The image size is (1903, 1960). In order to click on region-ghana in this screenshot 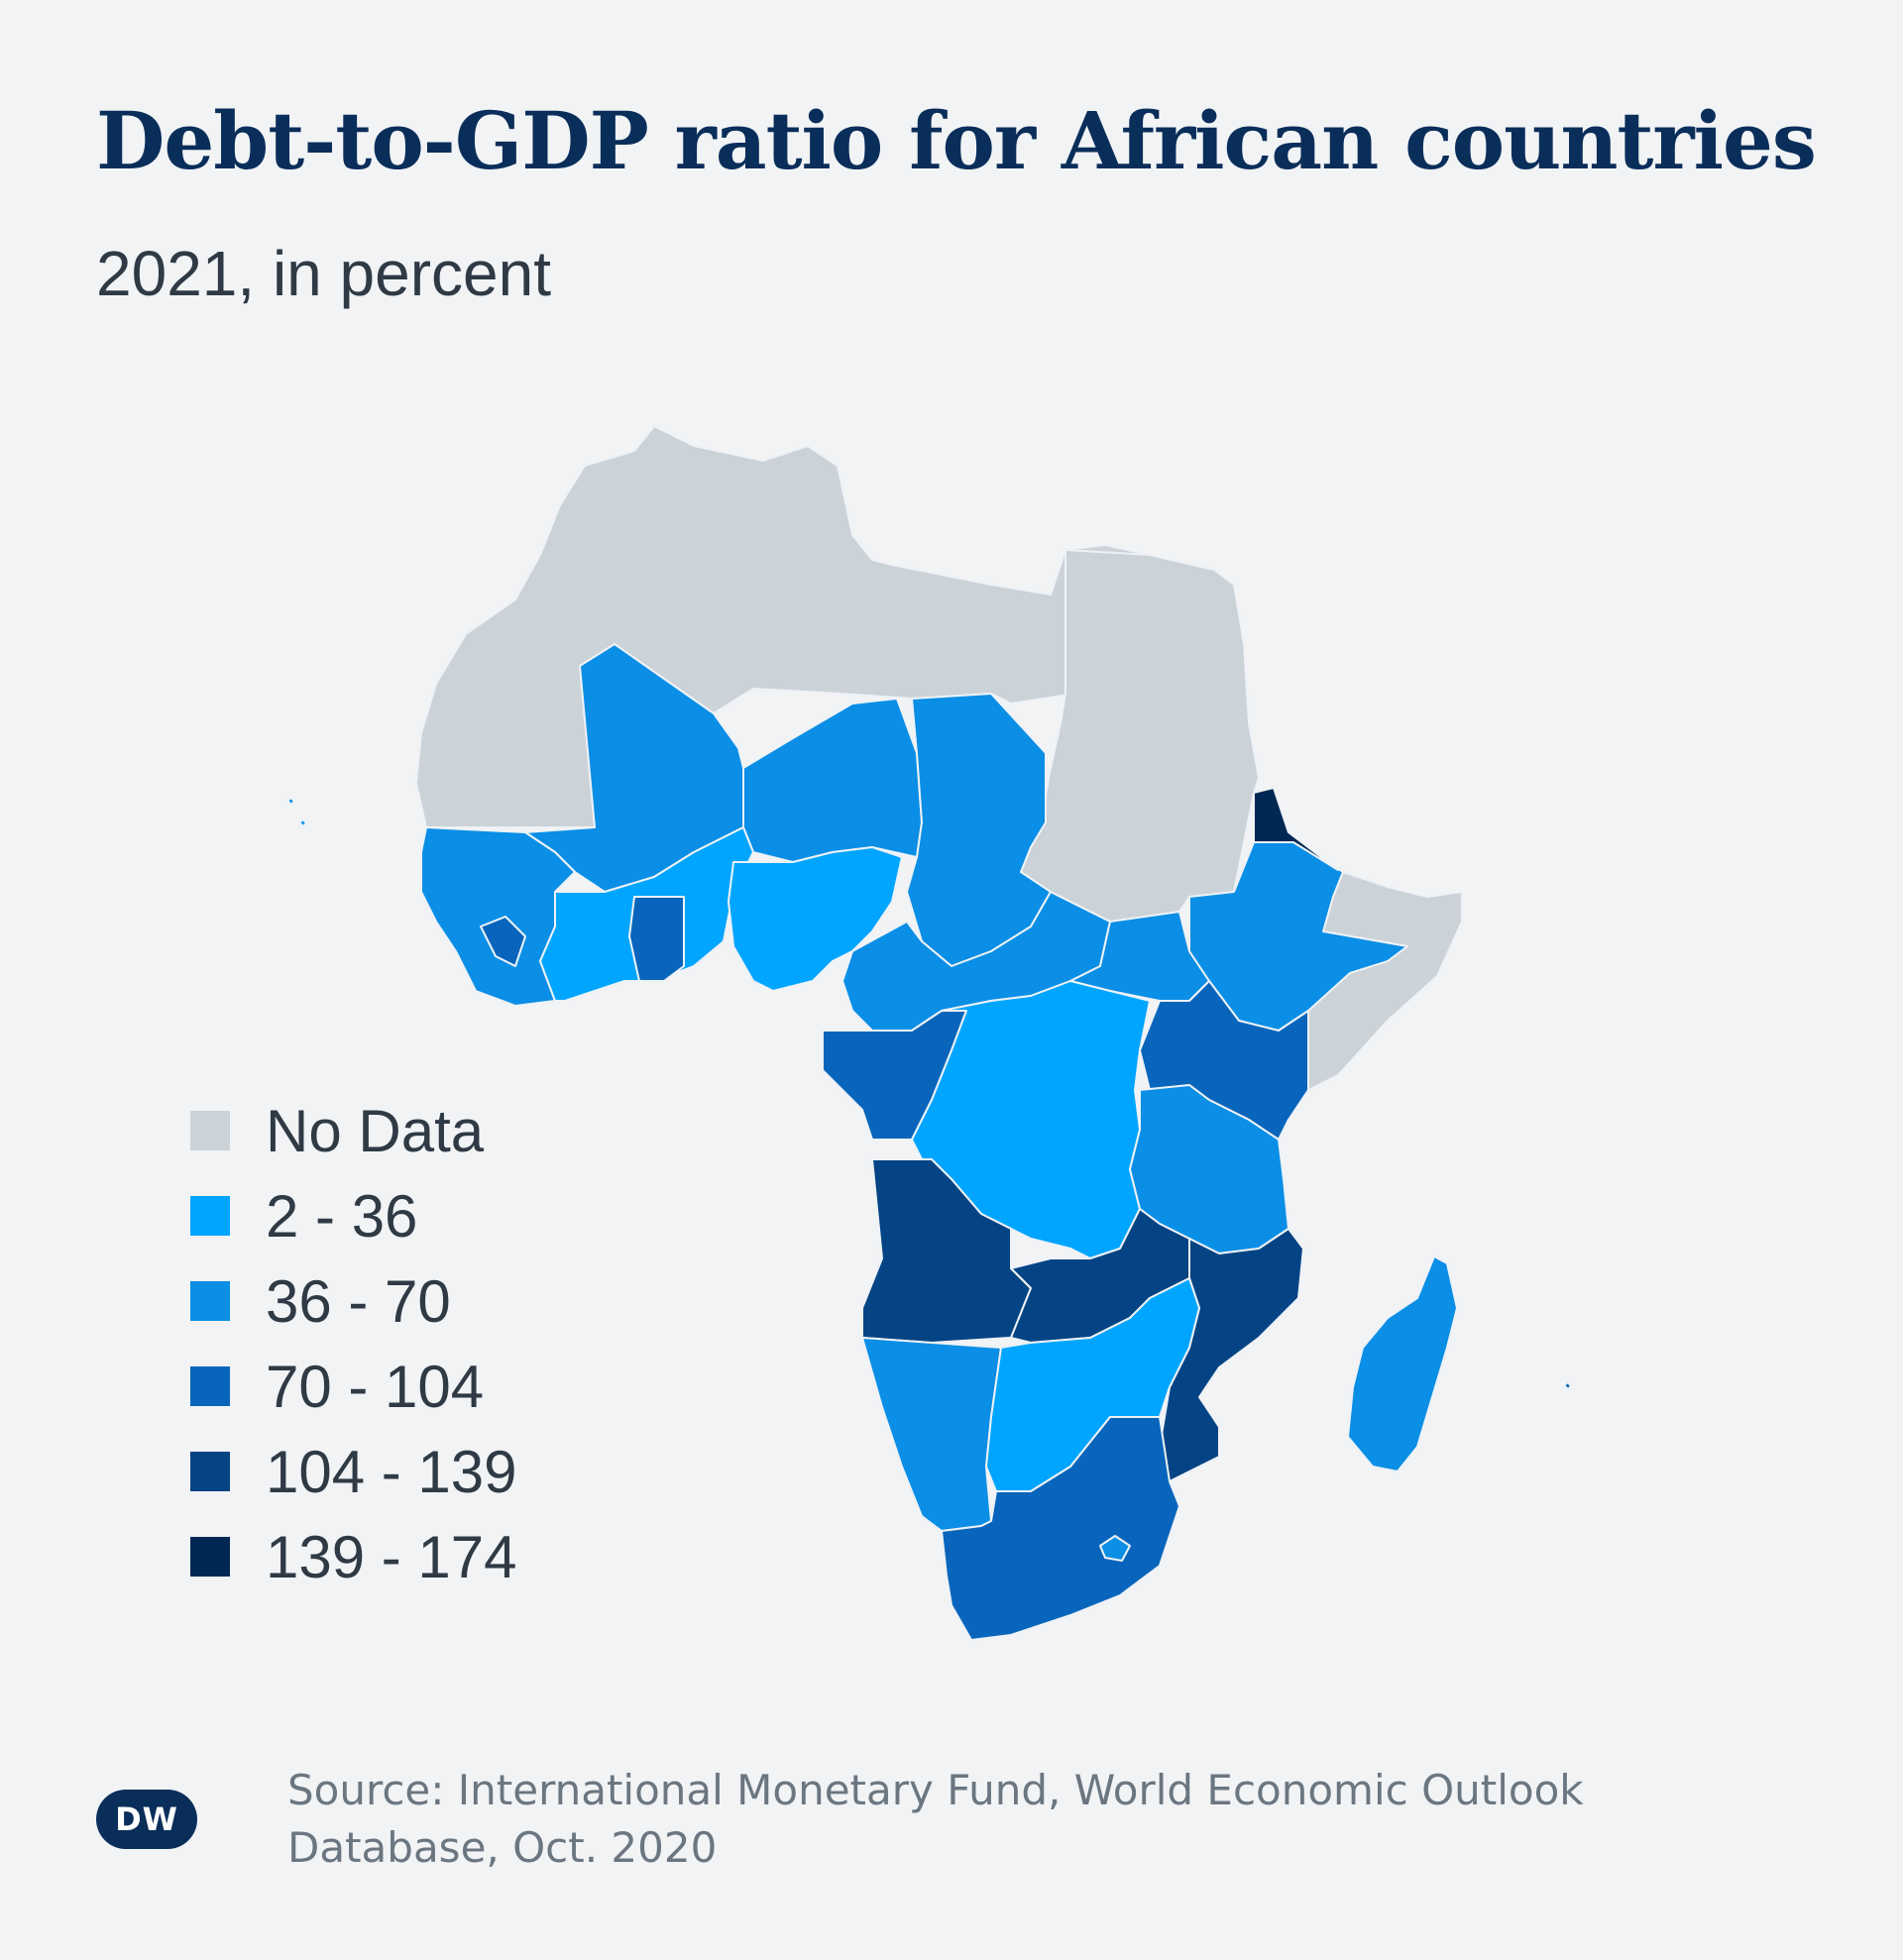, I will do `click(656, 939)`.